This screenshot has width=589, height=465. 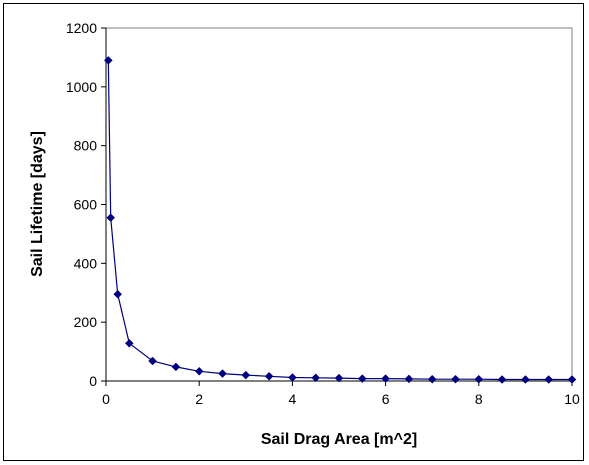 I want to click on y-tick-label: 200, so click(x=86, y=322).